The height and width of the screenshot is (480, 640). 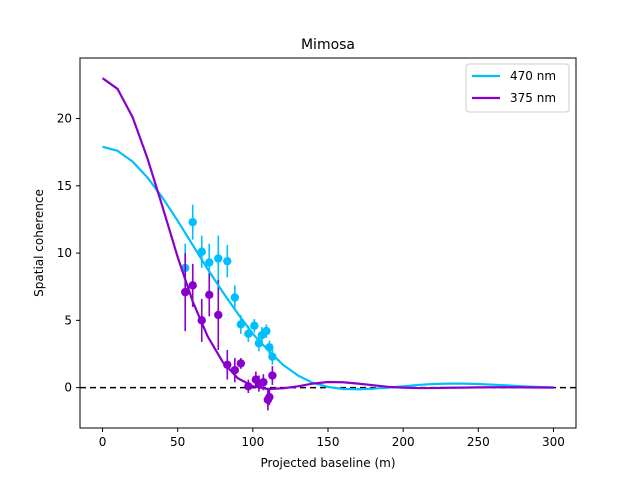 What do you see at coordinates (64, 253) in the screenshot?
I see `y-tick-label-10: 10` at bounding box center [64, 253].